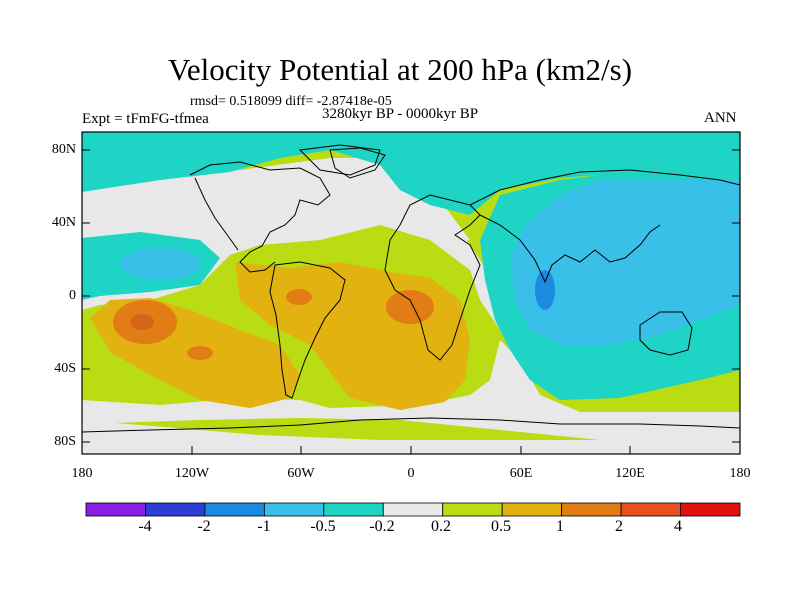 The image size is (800, 600). Describe the element at coordinates (65, 441) in the screenshot. I see `lat-label-80s: 80S` at that location.